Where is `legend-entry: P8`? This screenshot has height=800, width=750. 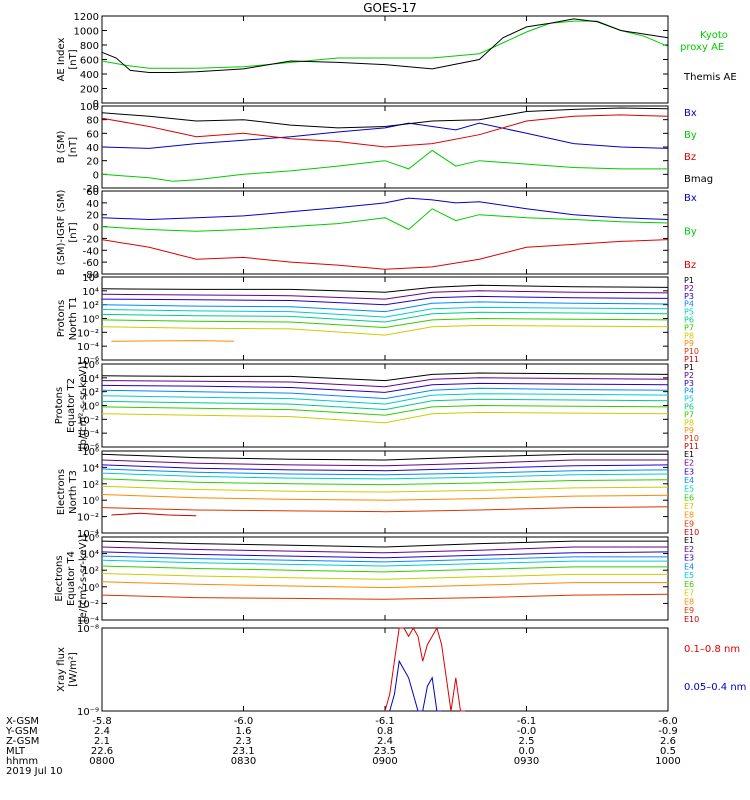 legend-entry: P8 is located at coordinates (689, 335).